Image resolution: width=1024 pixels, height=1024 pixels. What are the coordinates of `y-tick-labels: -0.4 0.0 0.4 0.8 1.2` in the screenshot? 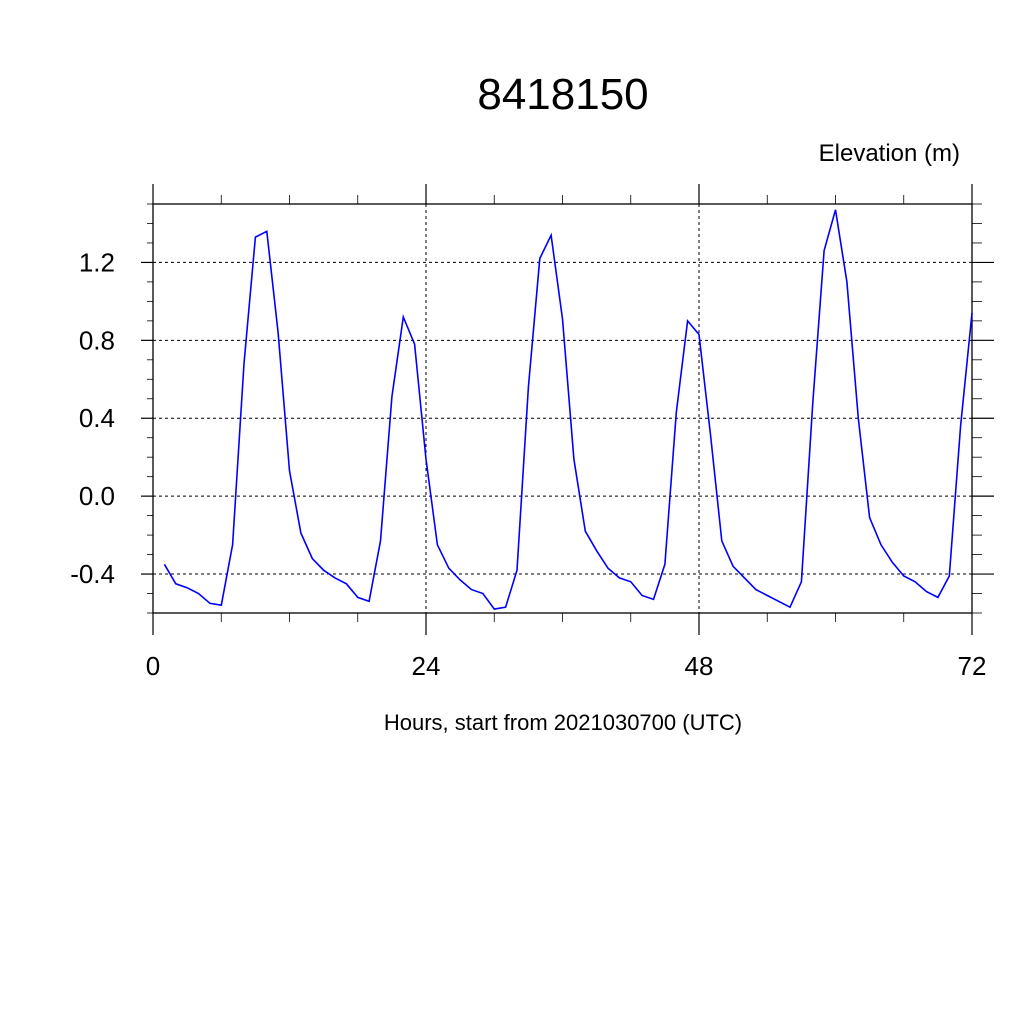 It's located at (92, 418).